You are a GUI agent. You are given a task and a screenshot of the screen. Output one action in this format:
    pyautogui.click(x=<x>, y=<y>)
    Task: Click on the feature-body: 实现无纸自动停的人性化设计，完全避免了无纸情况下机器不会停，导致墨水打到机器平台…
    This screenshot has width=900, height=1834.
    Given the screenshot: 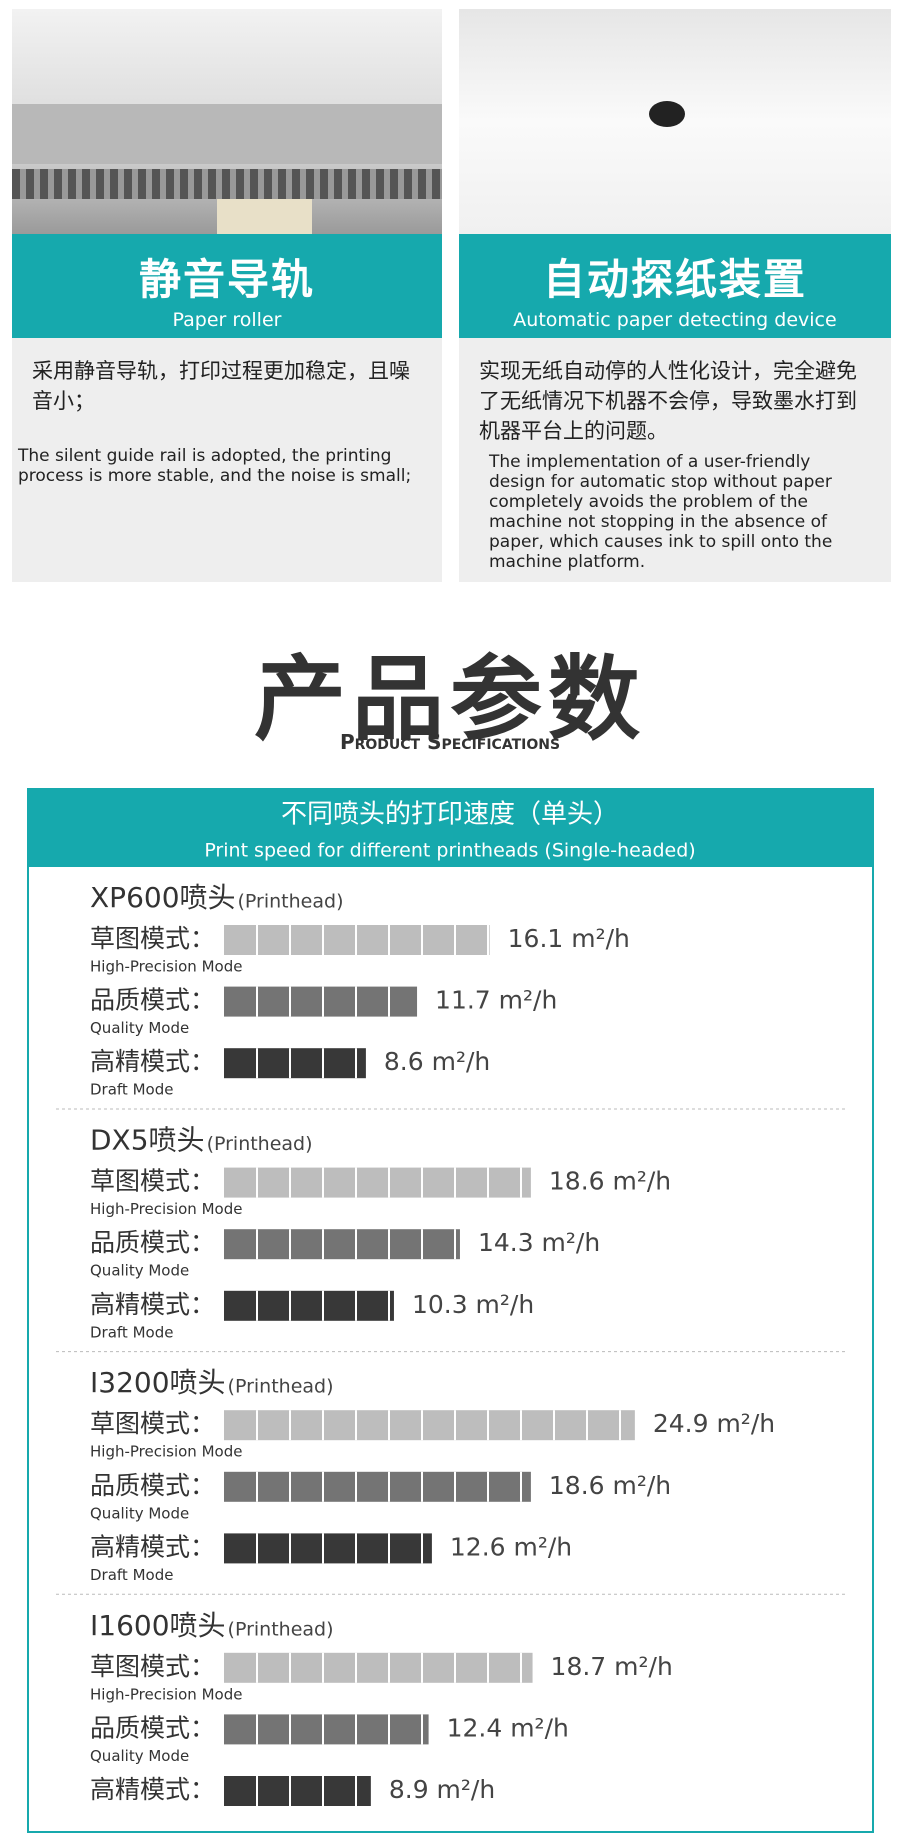 What is the action you would take?
    pyautogui.click(x=675, y=460)
    